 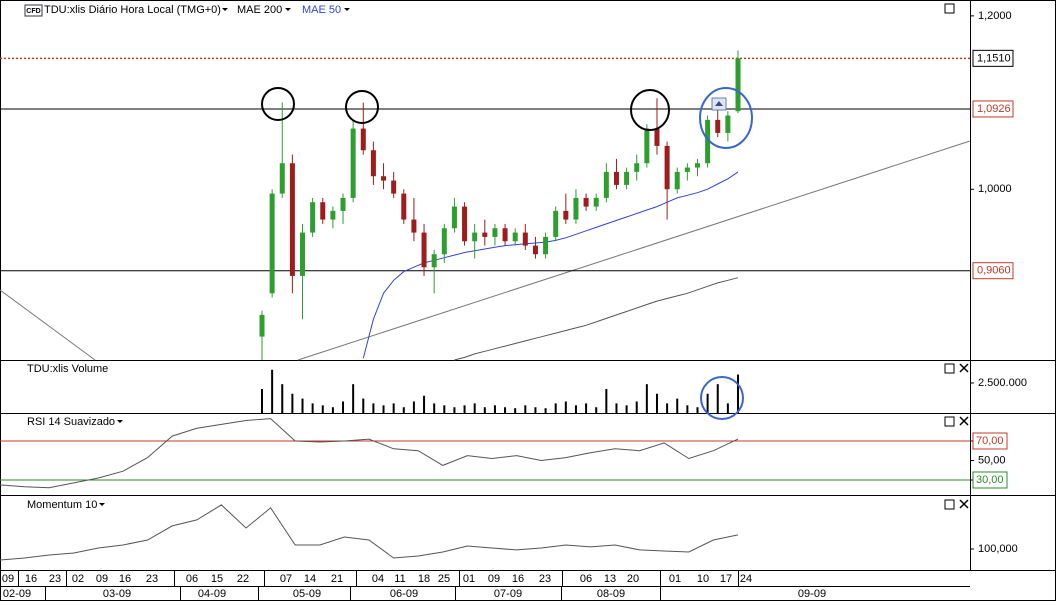 I want to click on y-tick-label: 30,00, so click(x=990, y=480).